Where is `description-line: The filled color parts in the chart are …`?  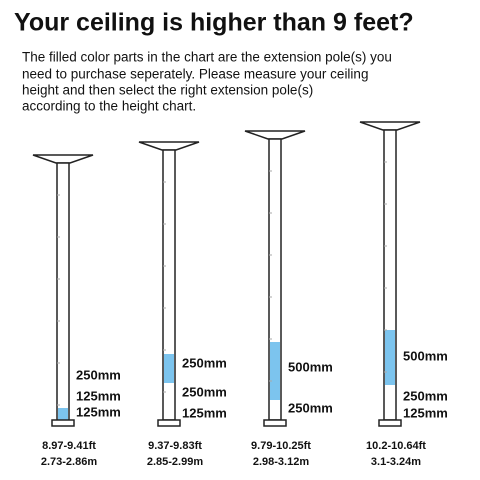 description-line: The filled color parts in the chart are … is located at coordinates (207, 57).